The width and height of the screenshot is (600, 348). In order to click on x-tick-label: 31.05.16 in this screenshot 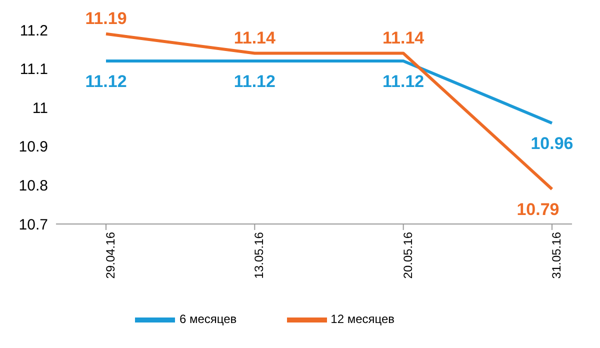, I will do `click(557, 255)`.